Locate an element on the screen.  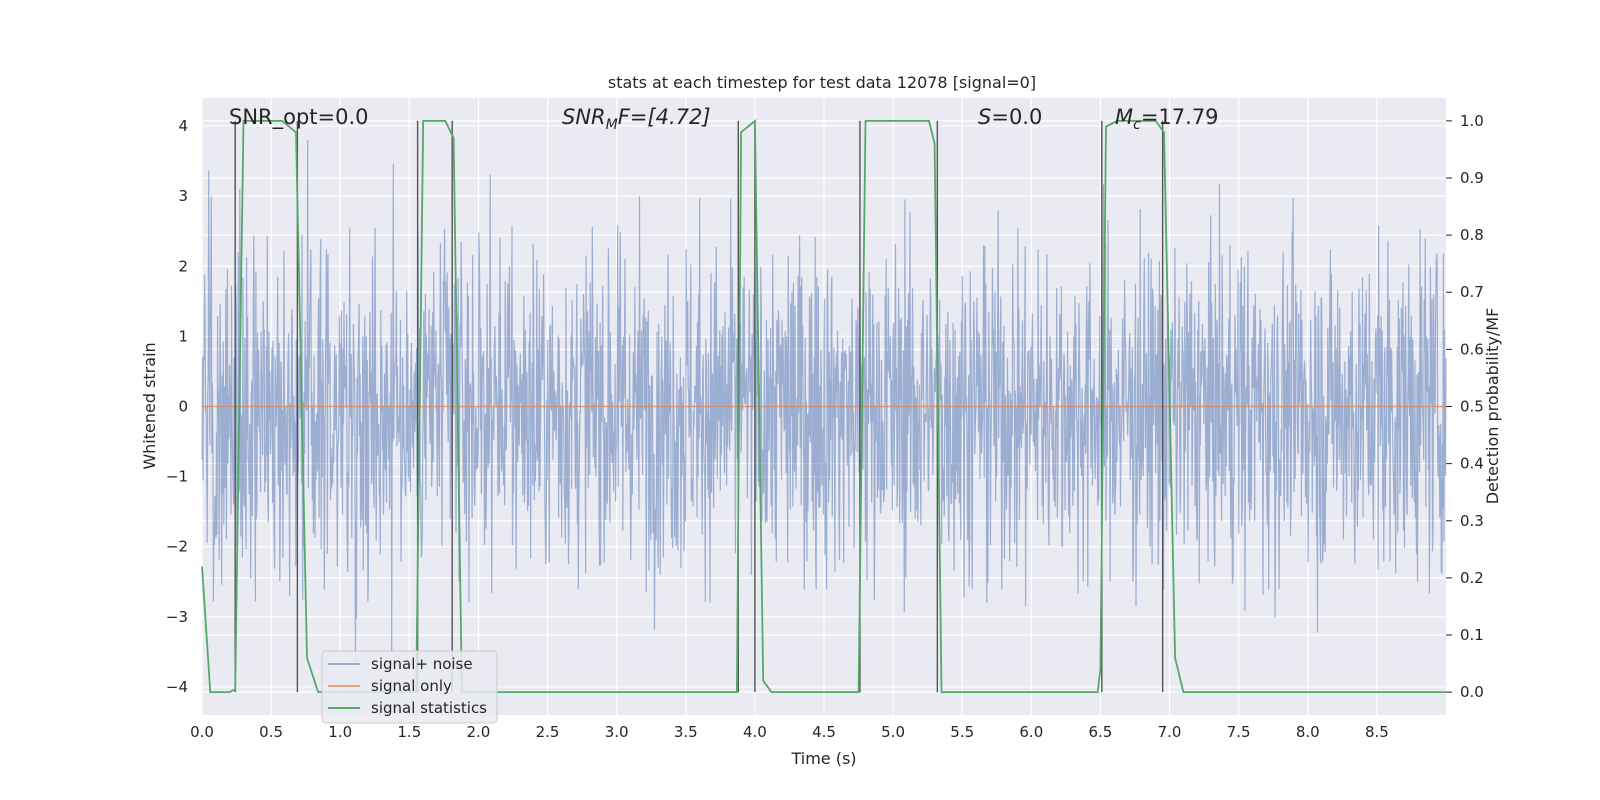
x-tick-label: 3.0 is located at coordinates (617, 732).